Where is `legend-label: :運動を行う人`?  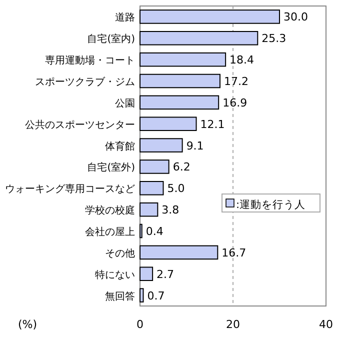
legend-label: :運動を行う人 is located at coordinates (271, 205).